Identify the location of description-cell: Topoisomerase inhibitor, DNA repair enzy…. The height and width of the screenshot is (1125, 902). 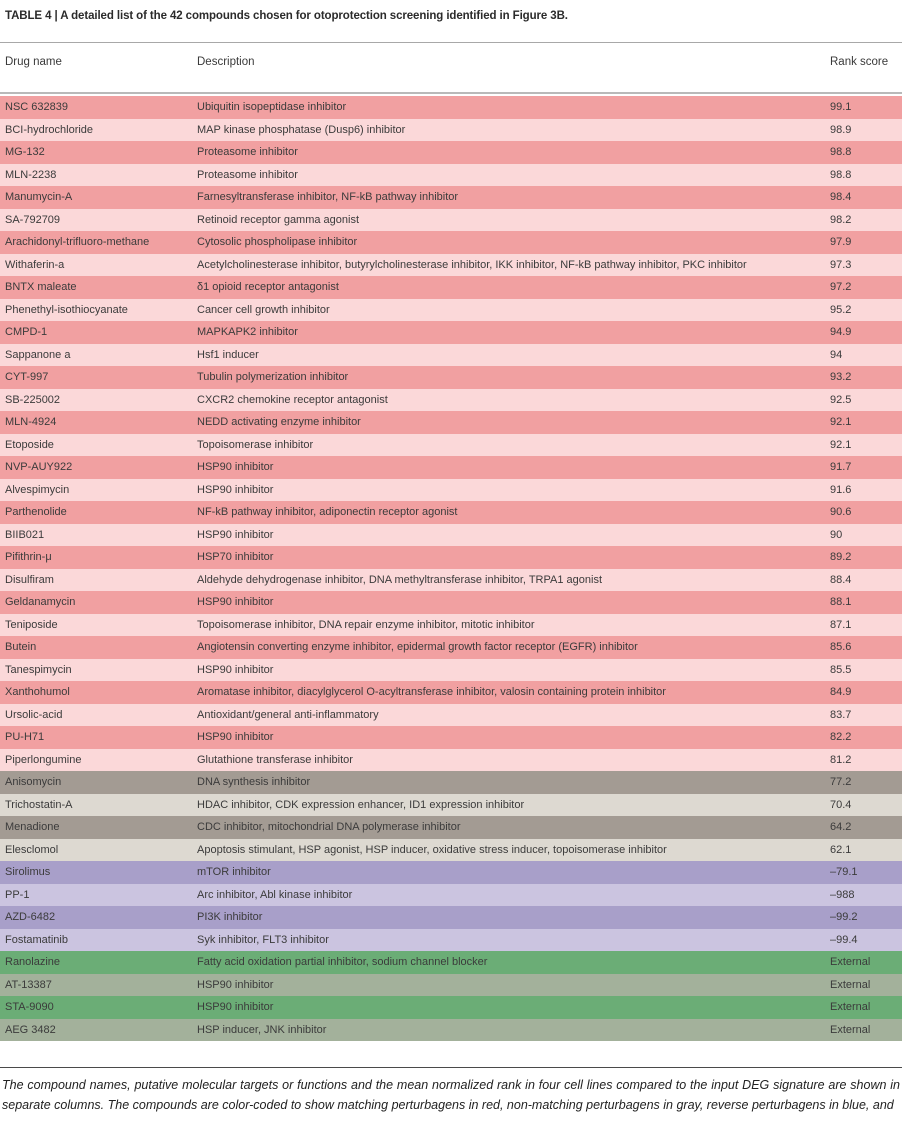
(366, 624).